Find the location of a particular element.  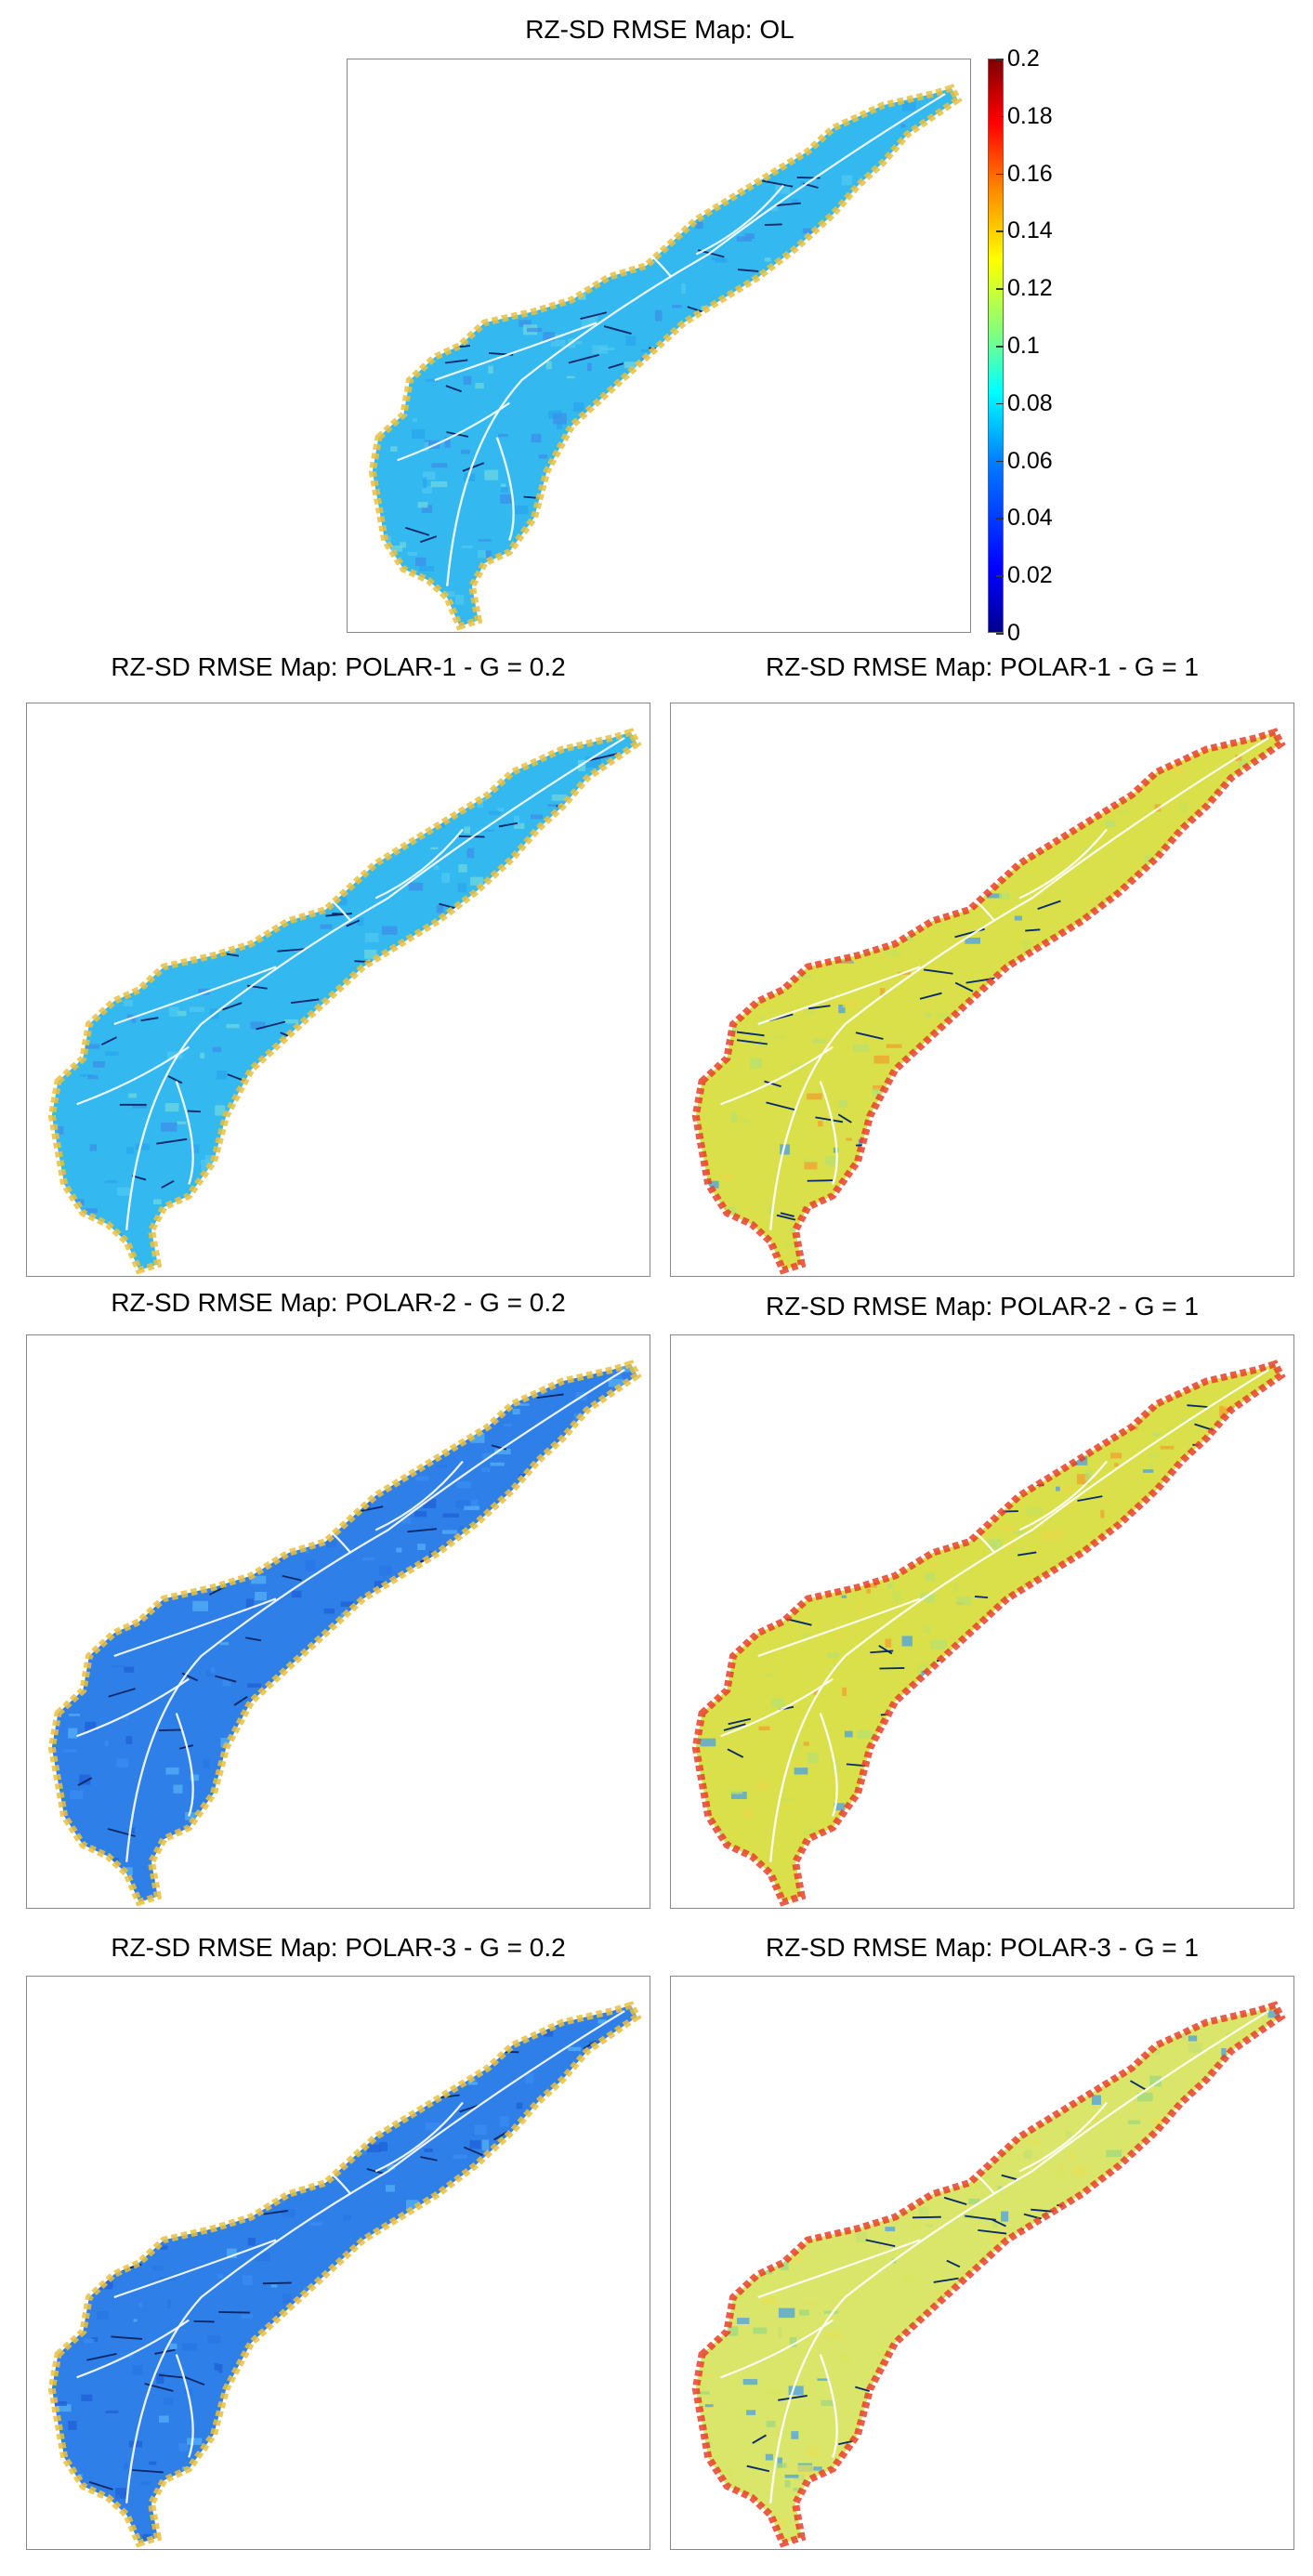

catchment-edge is located at coordinates (344, 2274).